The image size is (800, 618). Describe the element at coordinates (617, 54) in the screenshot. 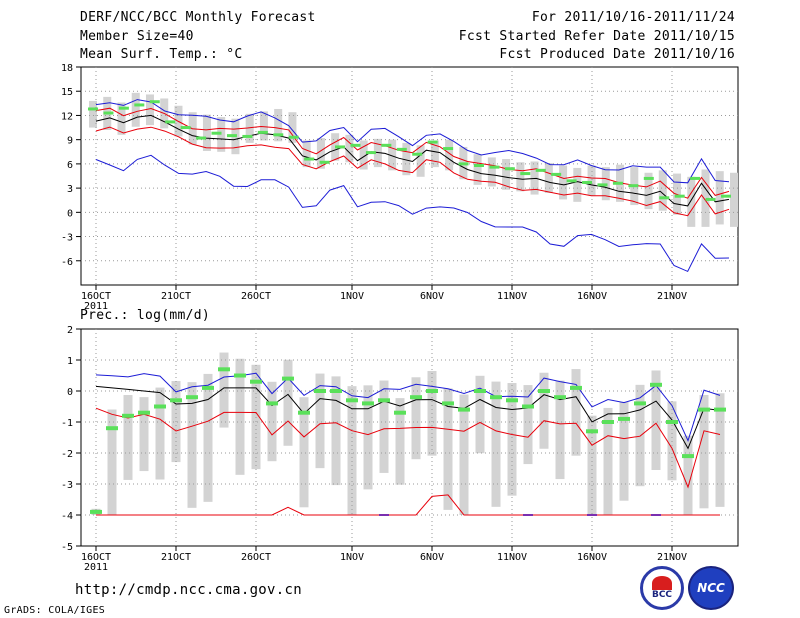

I see `produced-date-label: Fcst Produced Date 2011/10/16` at that location.